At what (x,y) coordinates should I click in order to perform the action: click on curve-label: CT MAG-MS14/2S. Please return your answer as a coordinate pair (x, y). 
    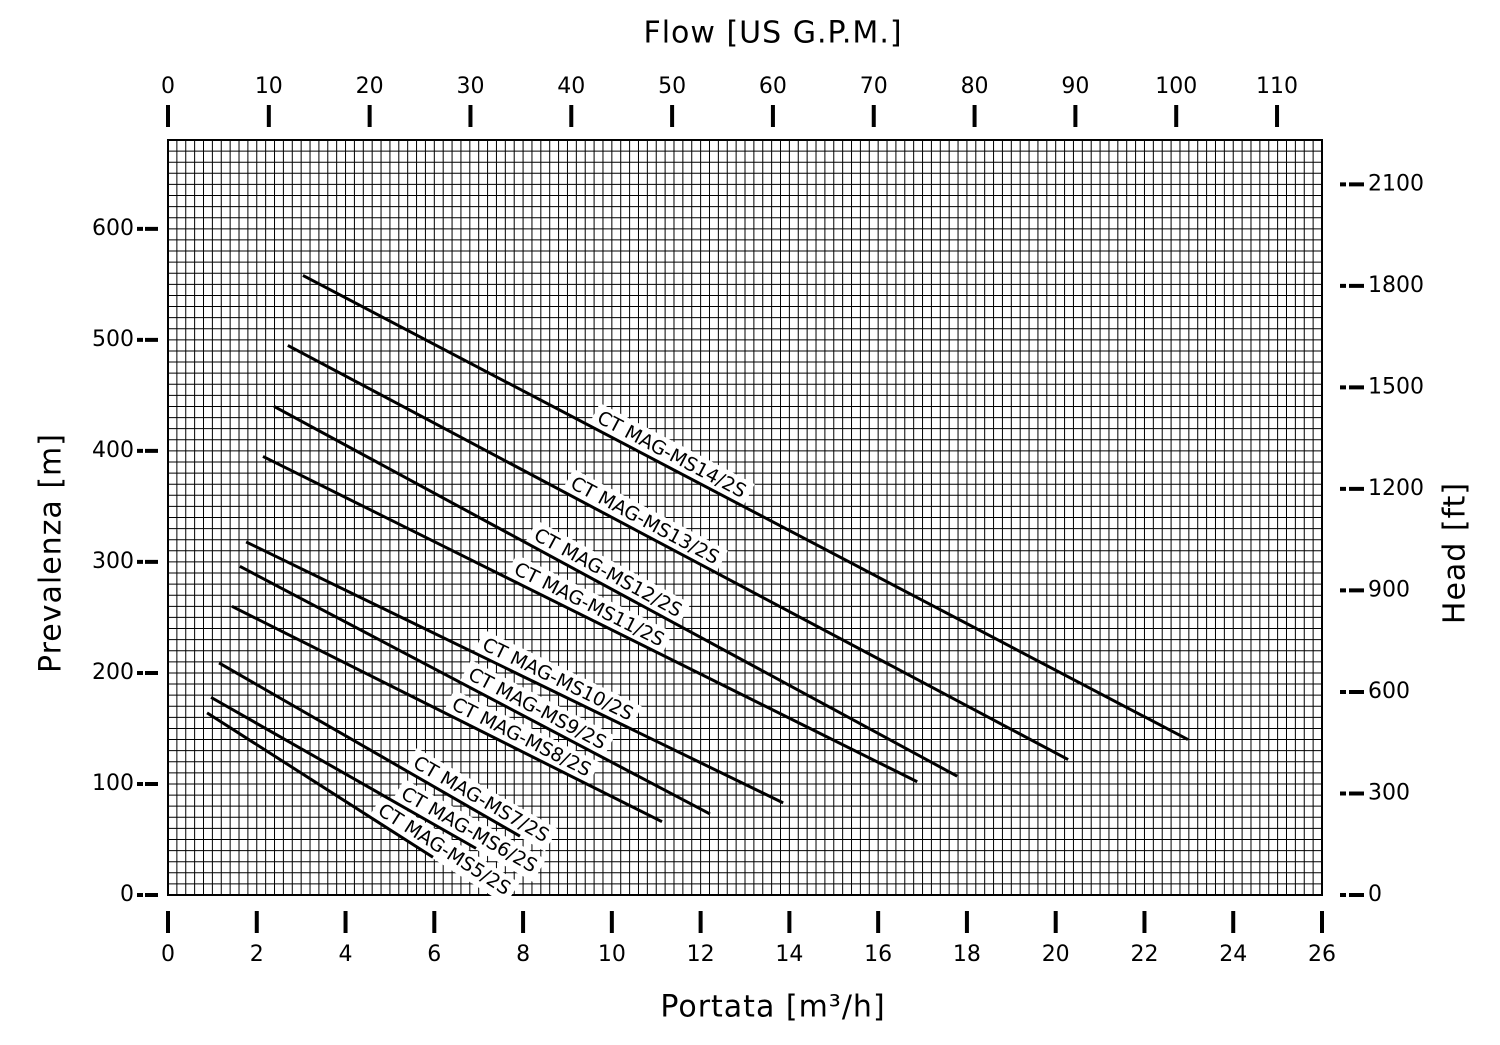
    Looking at the image, I should click on (672, 455).